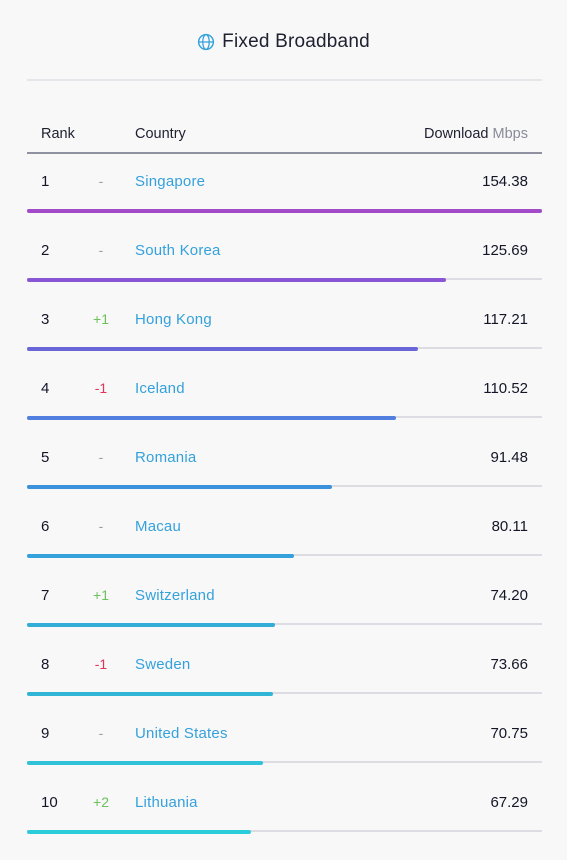 Image resolution: width=567 pixels, height=860 pixels. I want to click on download-value: 117.21, so click(505, 319).